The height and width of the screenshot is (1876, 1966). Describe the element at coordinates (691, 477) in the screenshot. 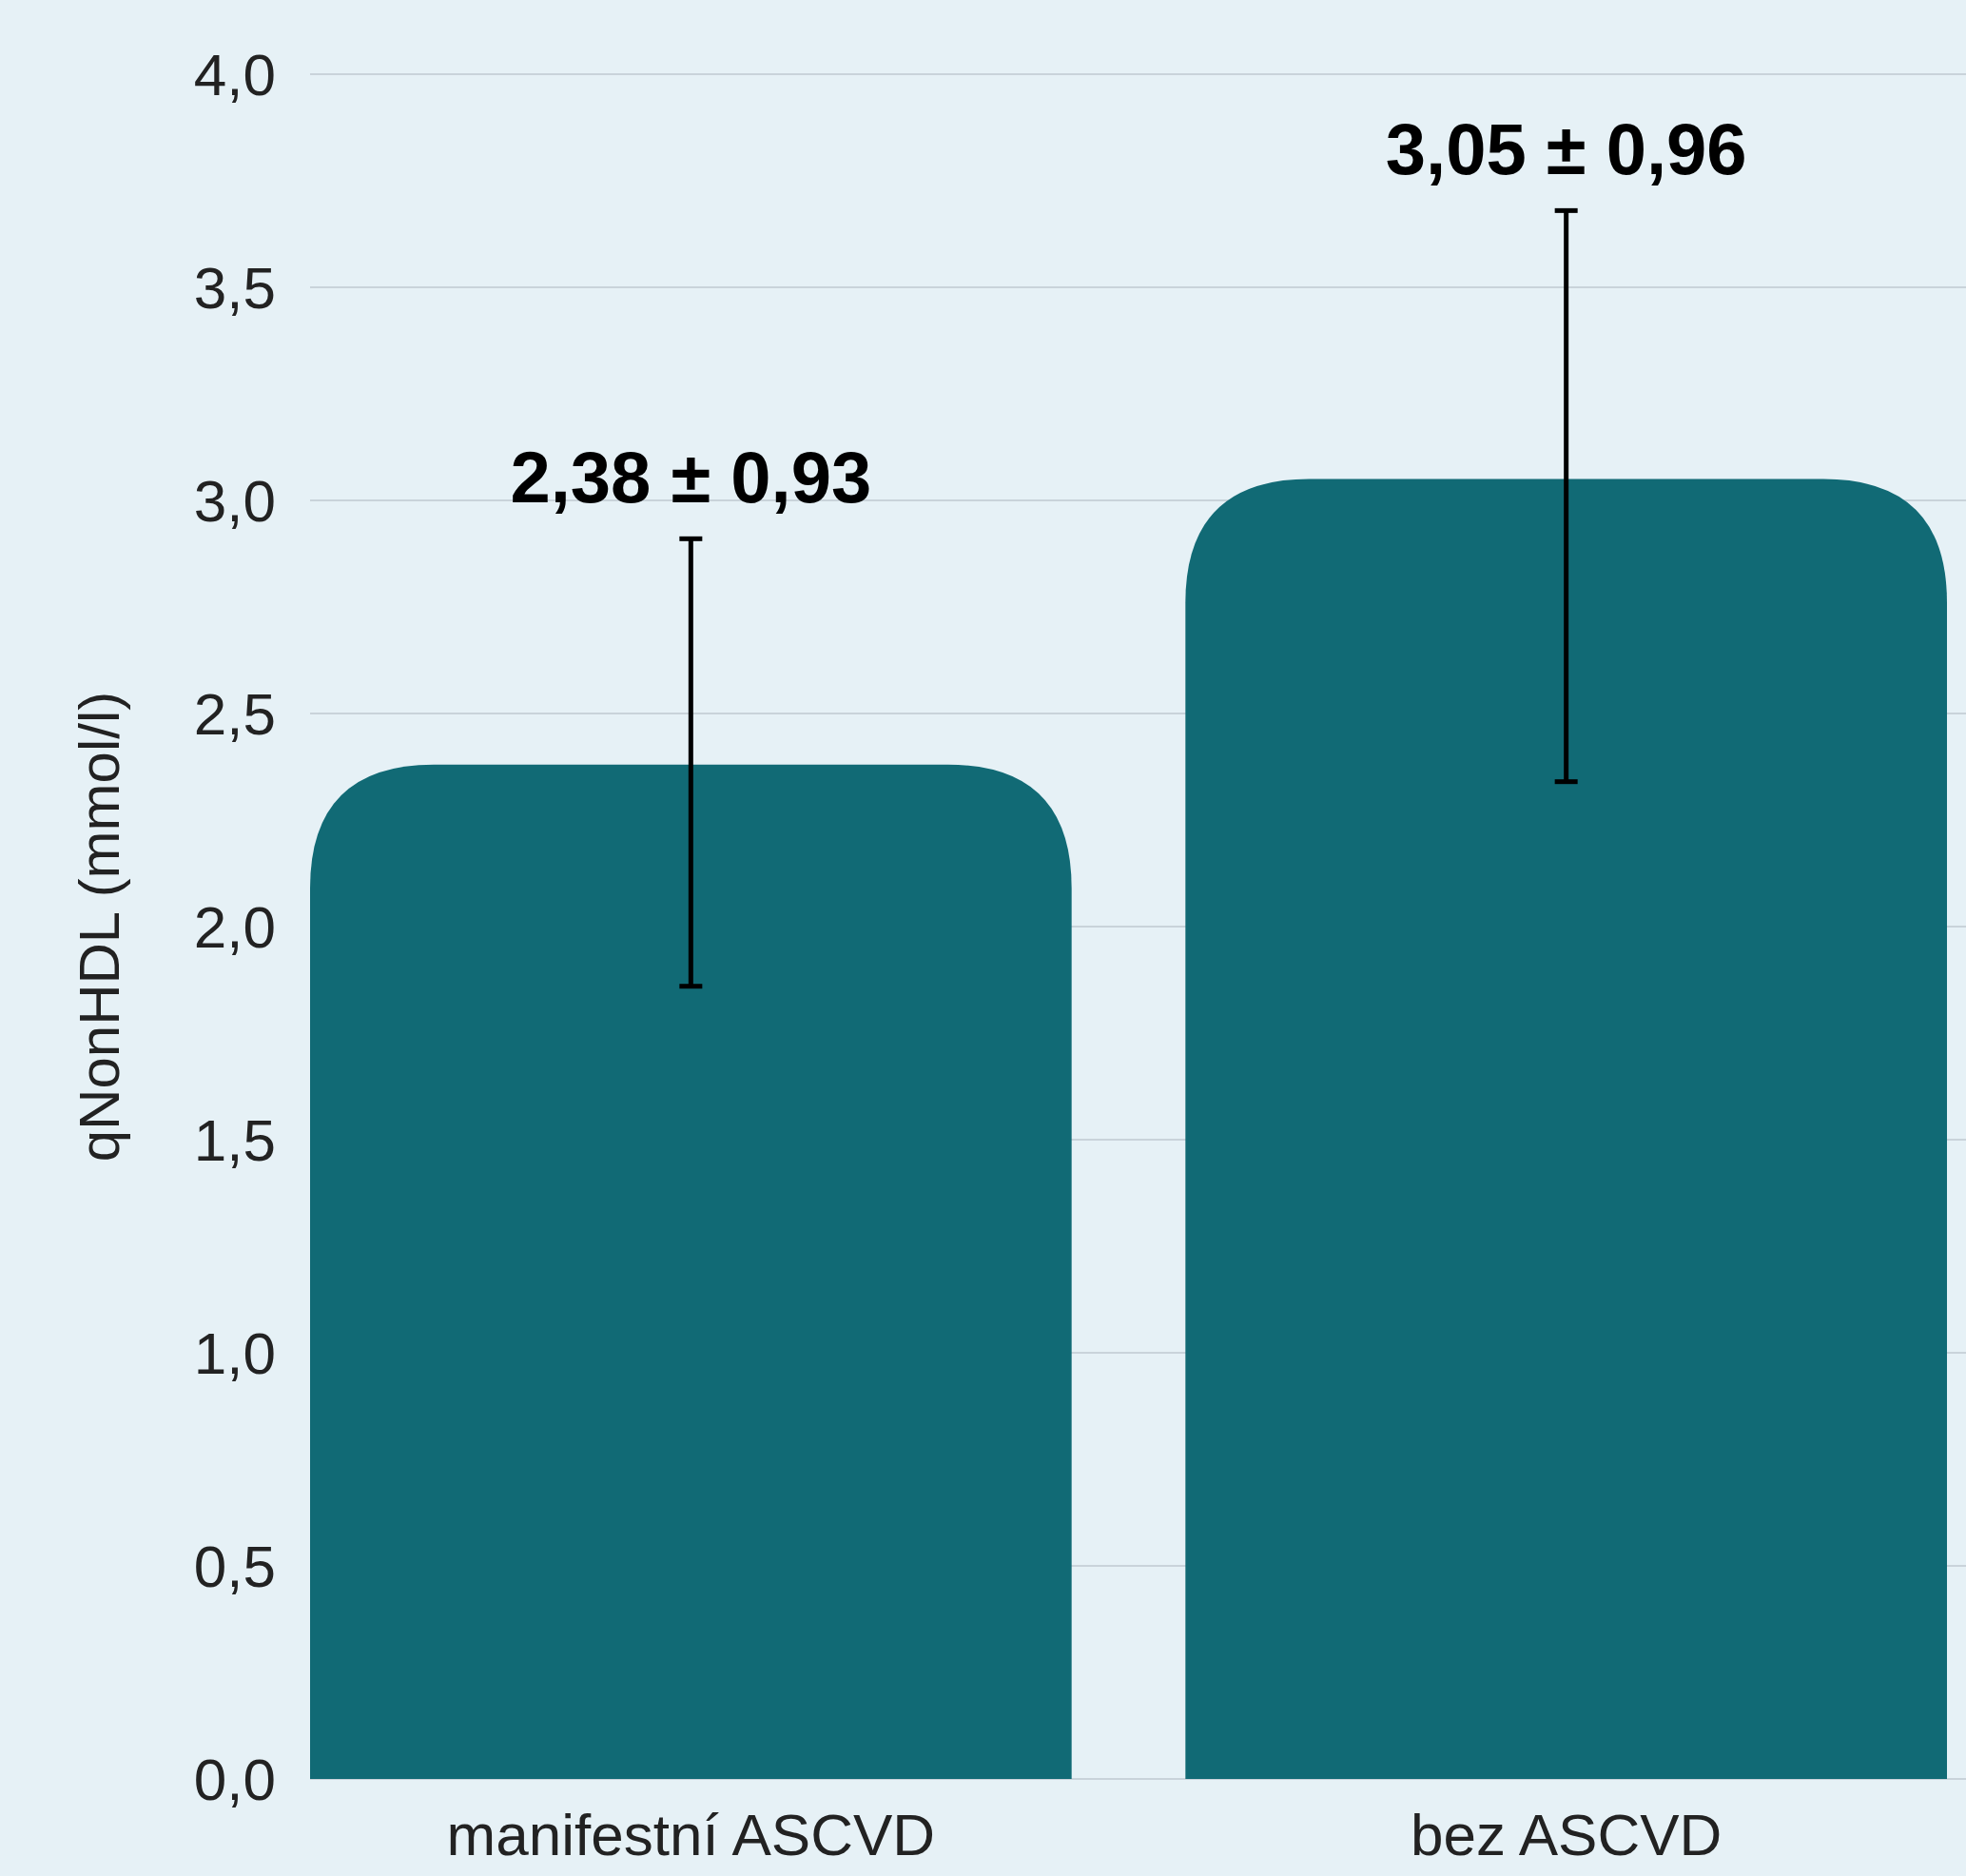

I see `annotation: 2,38 ± 0,93` at that location.